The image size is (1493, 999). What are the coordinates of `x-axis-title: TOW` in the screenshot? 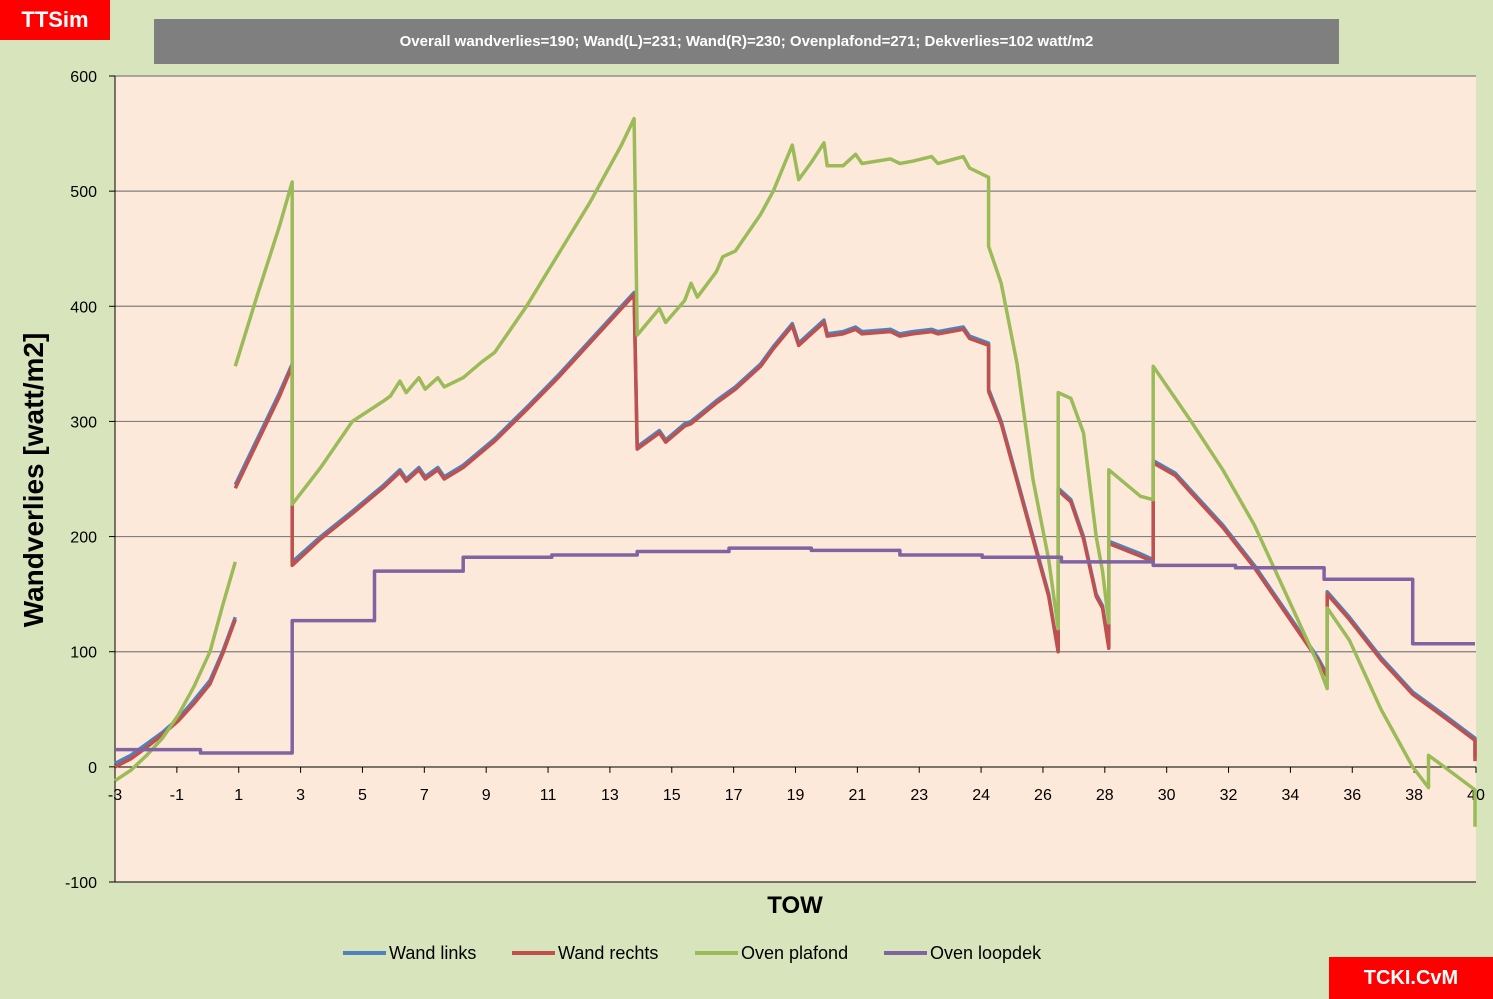 It's located at (795, 905).